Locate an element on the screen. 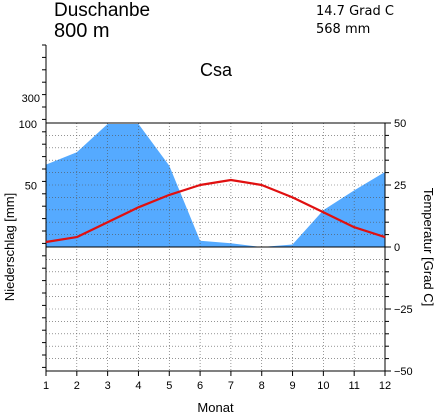 The height and width of the screenshot is (415, 436). temp-tick-label: −25 is located at coordinates (403, 310).